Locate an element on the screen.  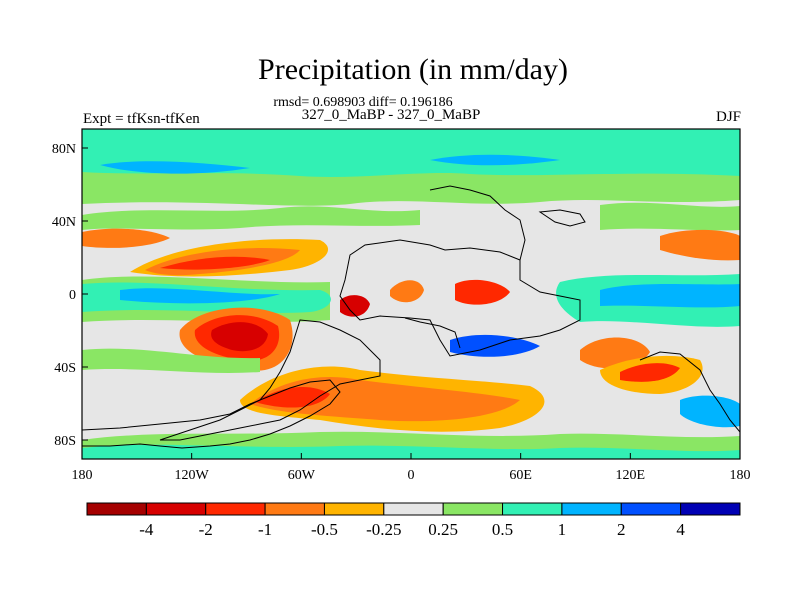
field-atlantic-darkred is located at coordinates (355, 306).